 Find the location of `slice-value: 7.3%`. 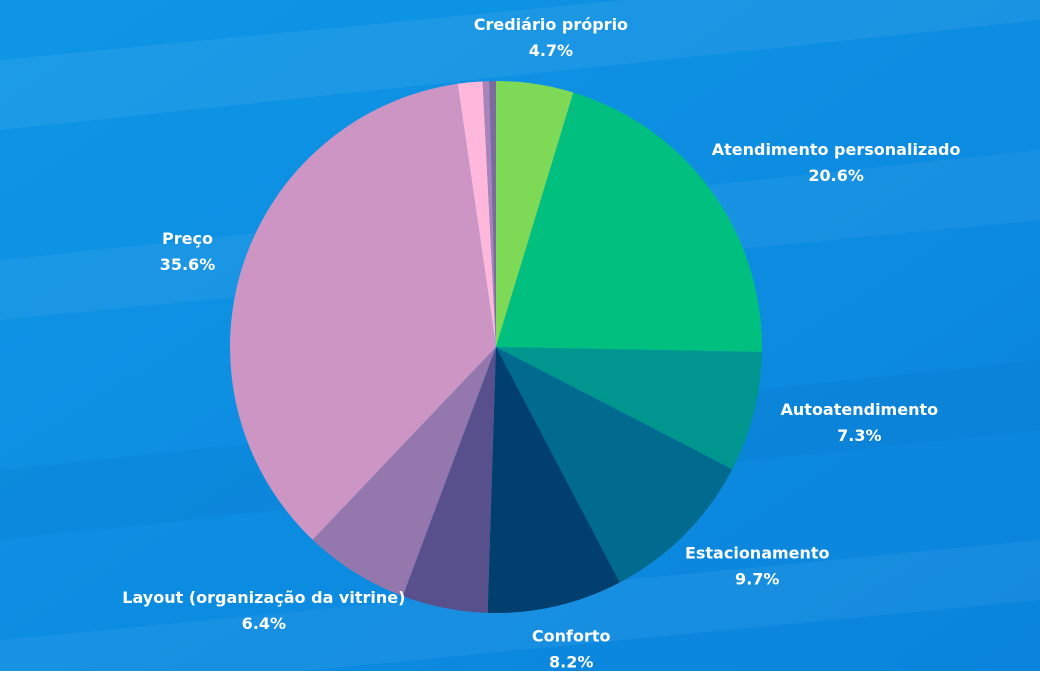

slice-value: 7.3% is located at coordinates (859, 435).